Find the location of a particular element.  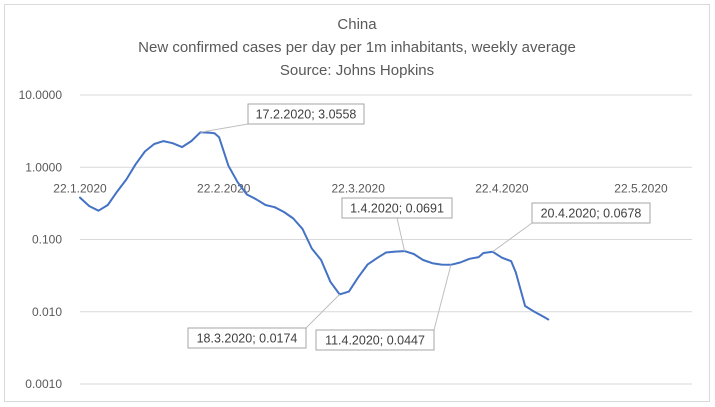

y-tick-label: 0.0010 is located at coordinates (43, 384).